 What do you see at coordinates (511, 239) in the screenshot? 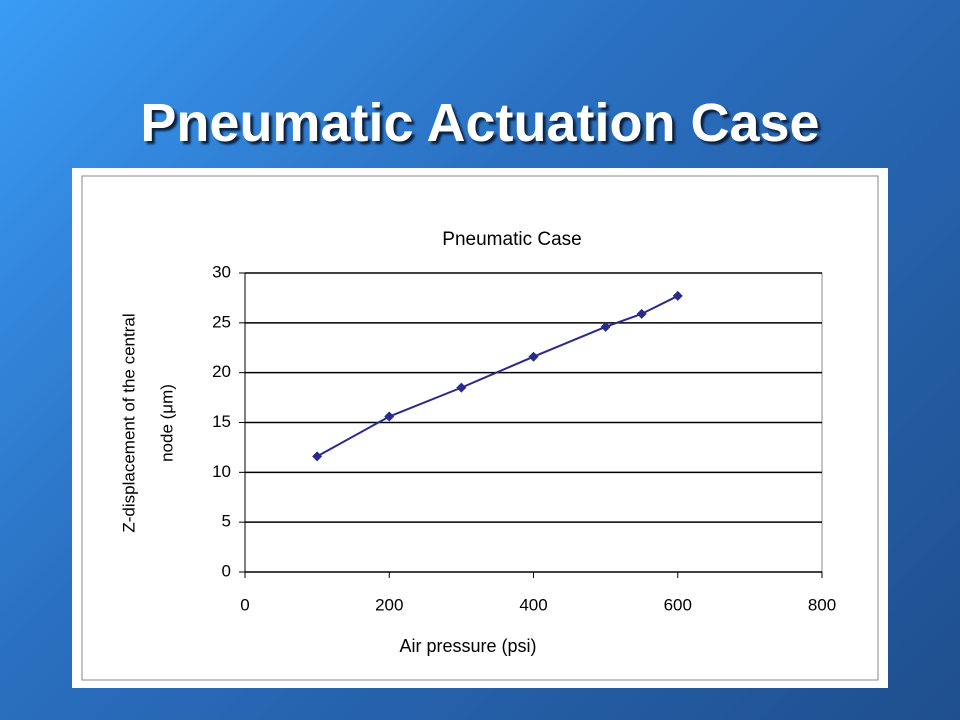
I see `chart-title: Pneumatic Case` at bounding box center [511, 239].